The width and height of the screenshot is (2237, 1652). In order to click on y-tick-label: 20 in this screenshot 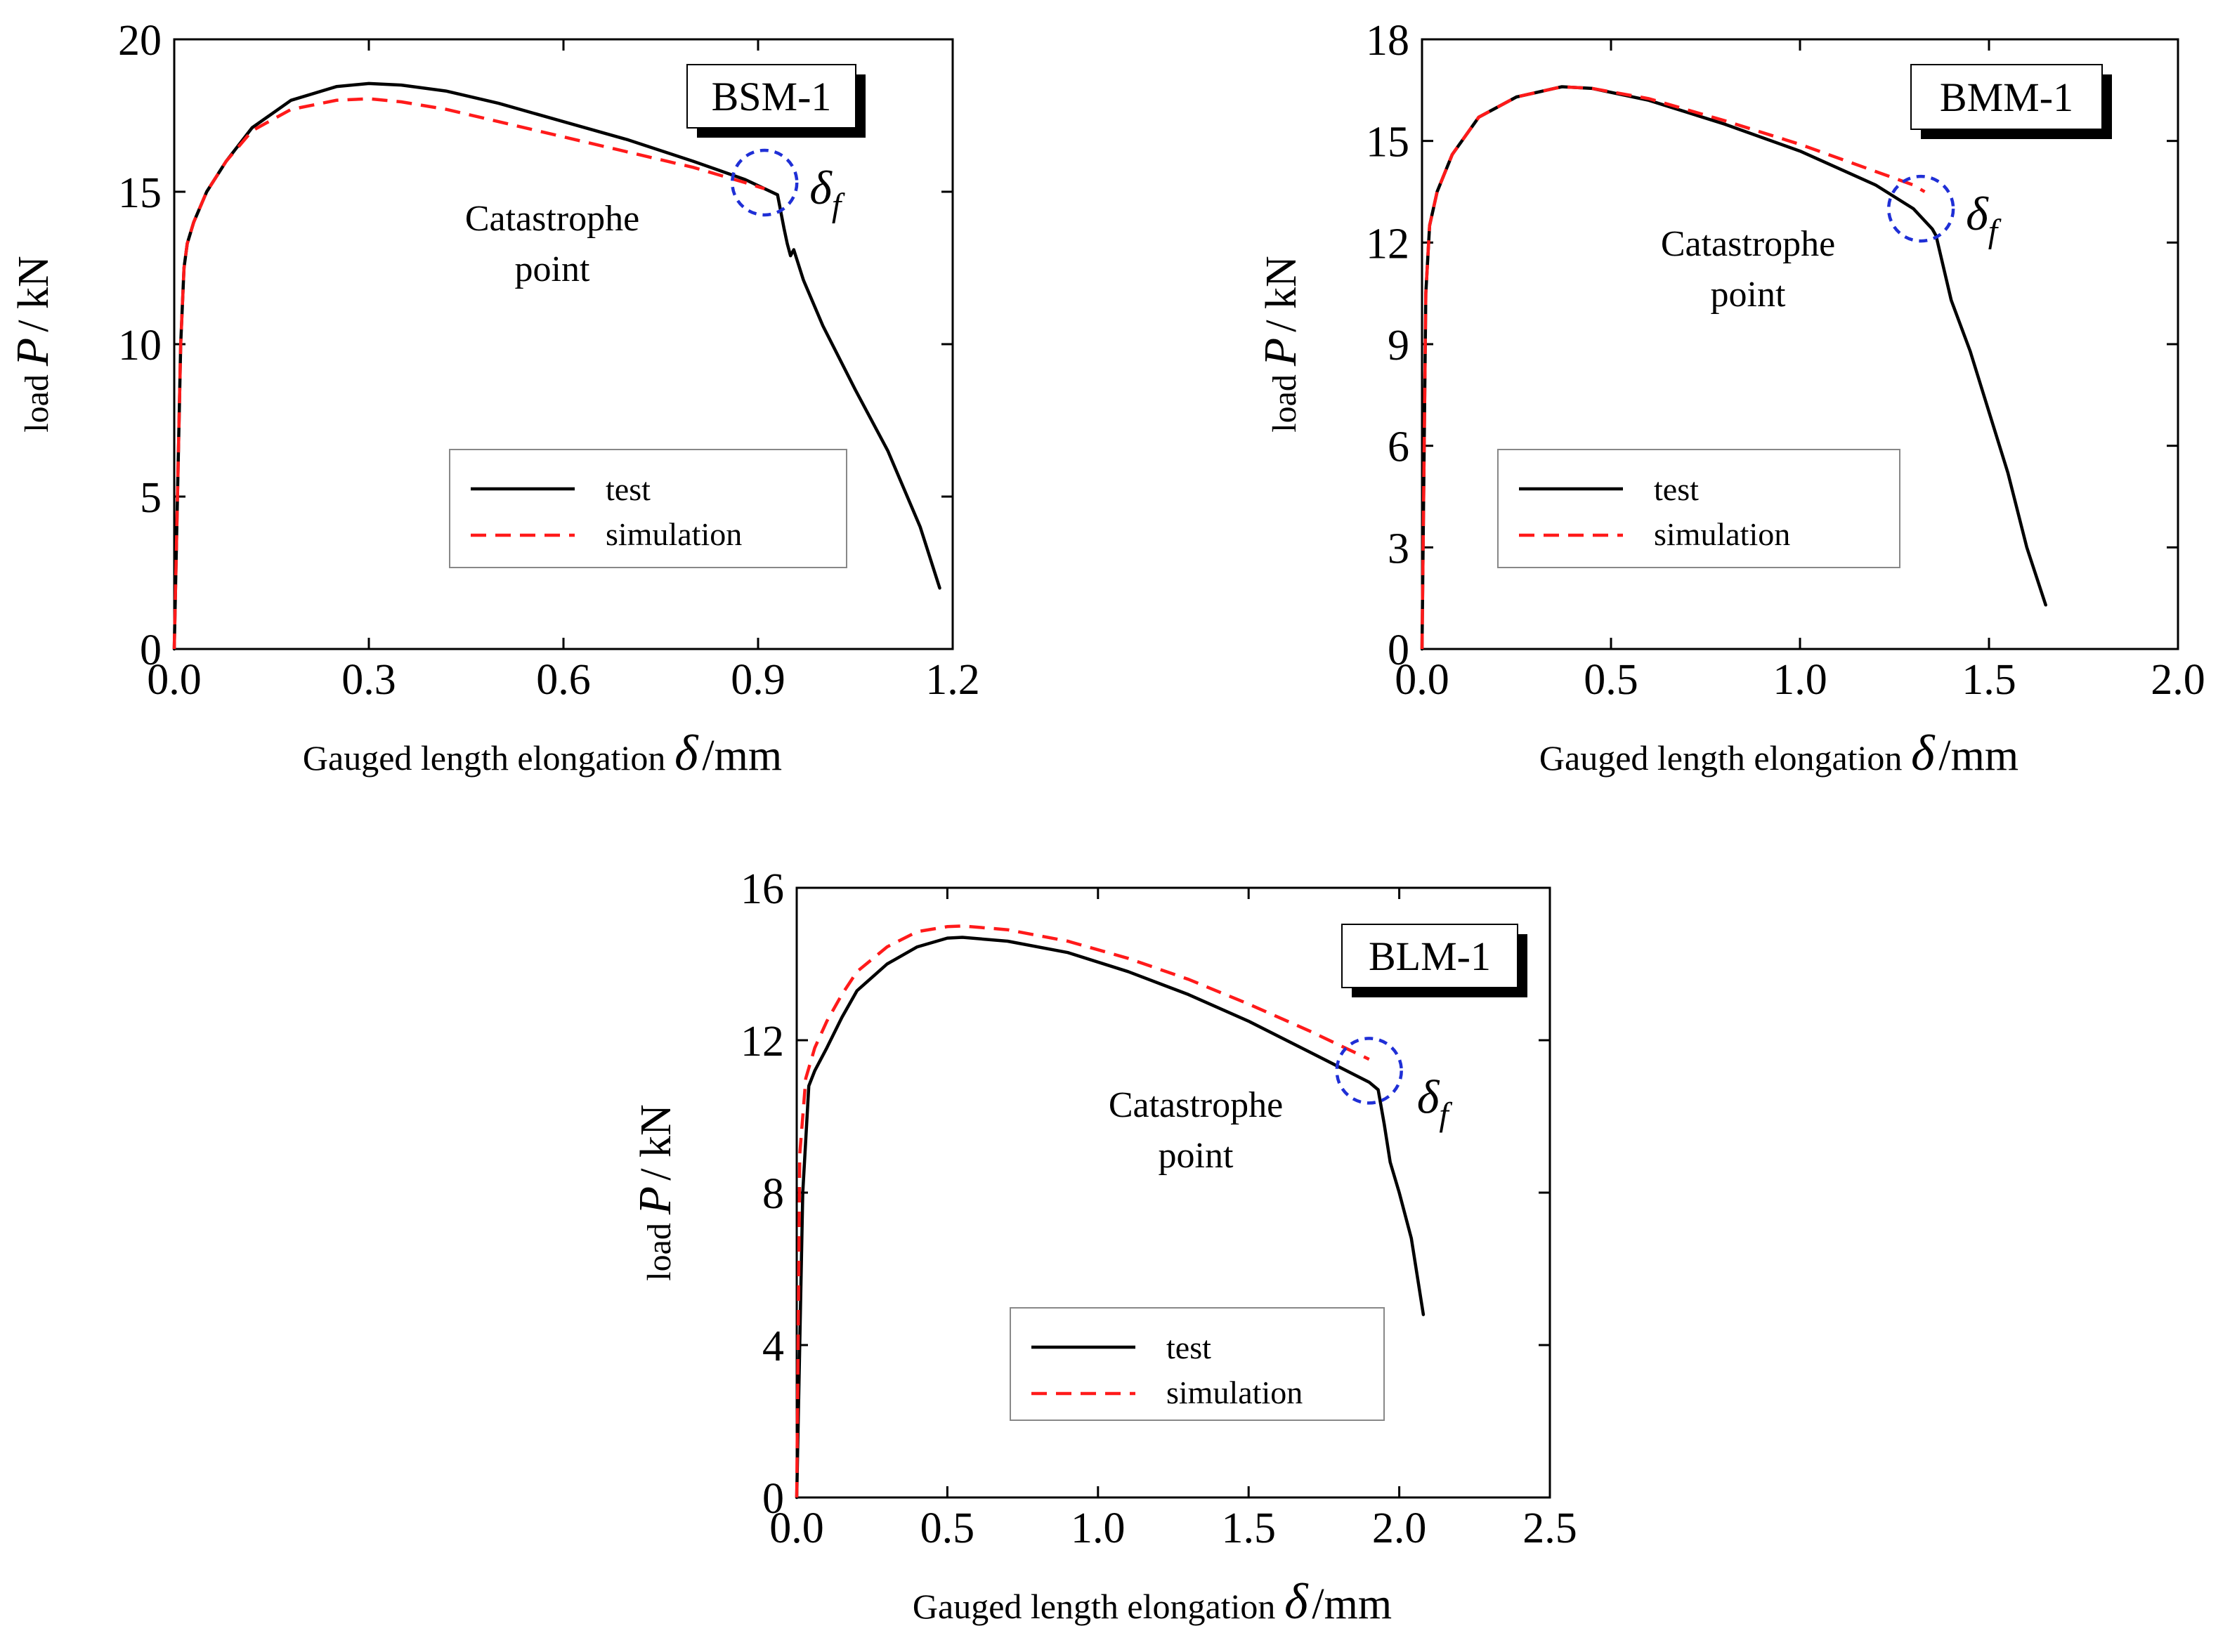, I will do `click(140, 41)`.